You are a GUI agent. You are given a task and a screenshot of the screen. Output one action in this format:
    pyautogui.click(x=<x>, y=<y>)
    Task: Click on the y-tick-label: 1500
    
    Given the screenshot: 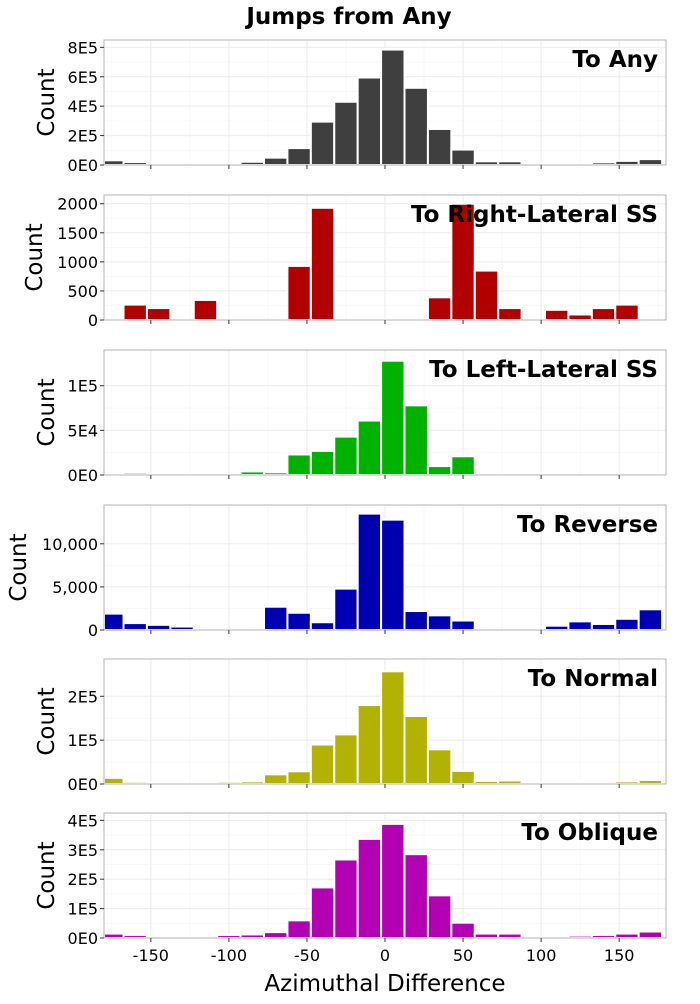 What is the action you would take?
    pyautogui.click(x=77, y=233)
    